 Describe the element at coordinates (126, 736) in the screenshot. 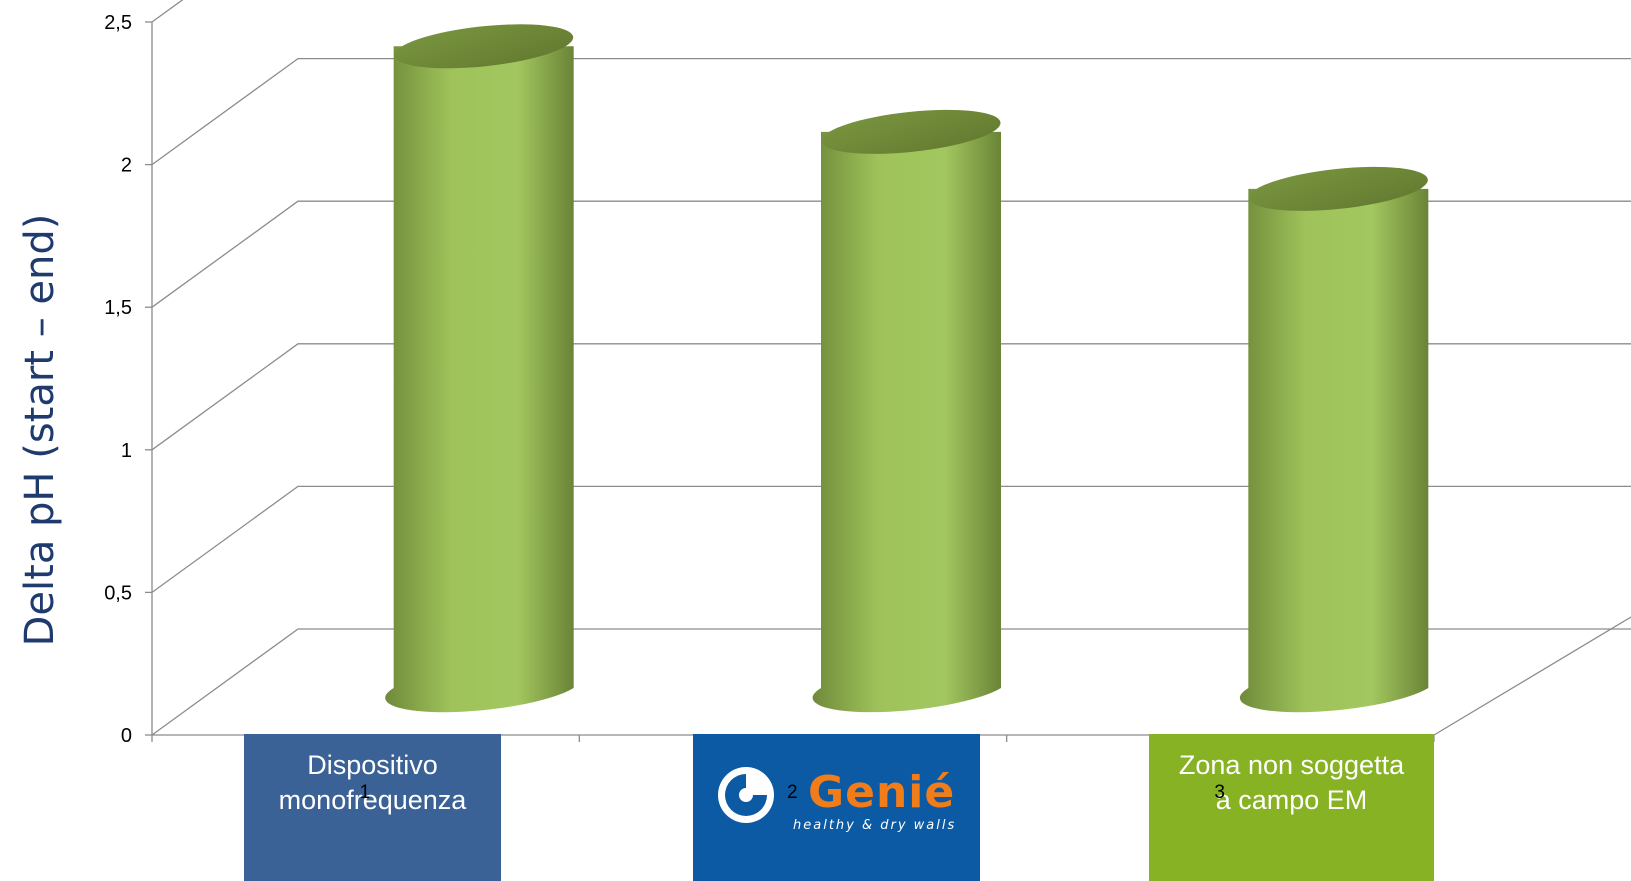

I see `y-tick-label: 0` at that location.